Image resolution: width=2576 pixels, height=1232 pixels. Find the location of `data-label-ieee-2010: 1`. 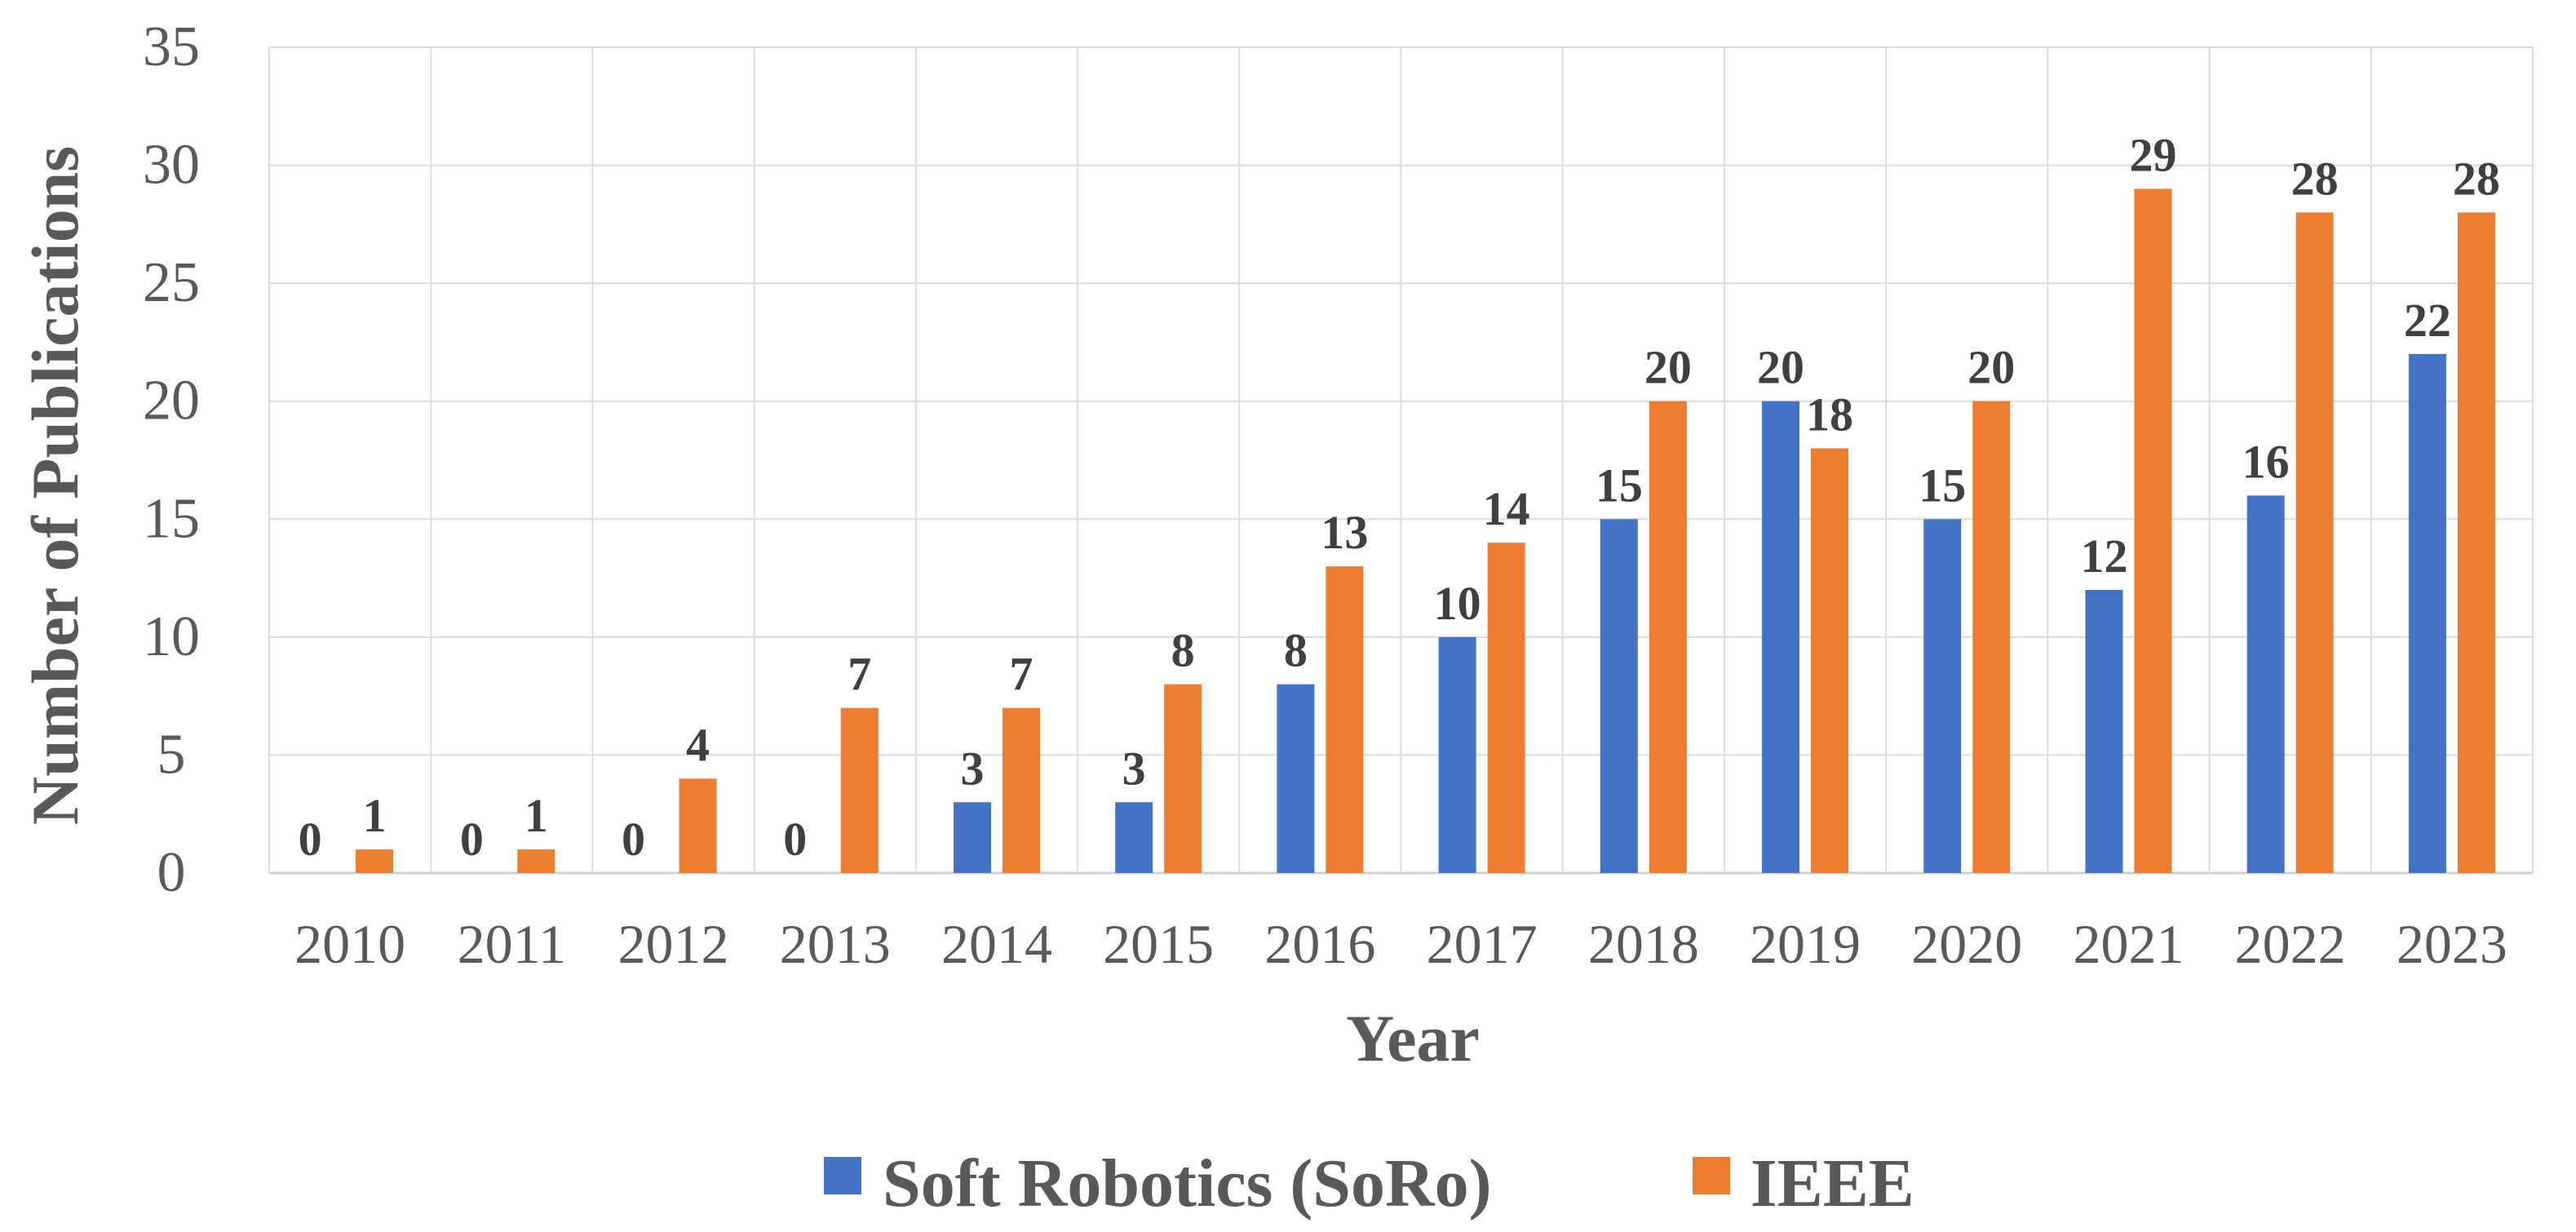

data-label-ieee-2010: 1 is located at coordinates (375, 815).